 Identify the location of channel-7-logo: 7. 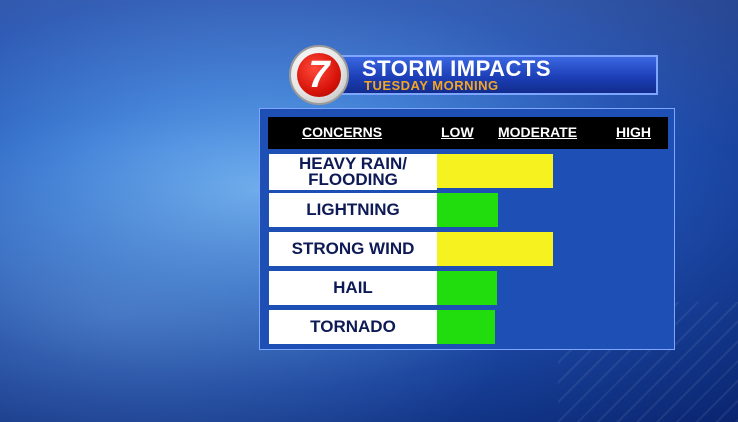
(319, 75).